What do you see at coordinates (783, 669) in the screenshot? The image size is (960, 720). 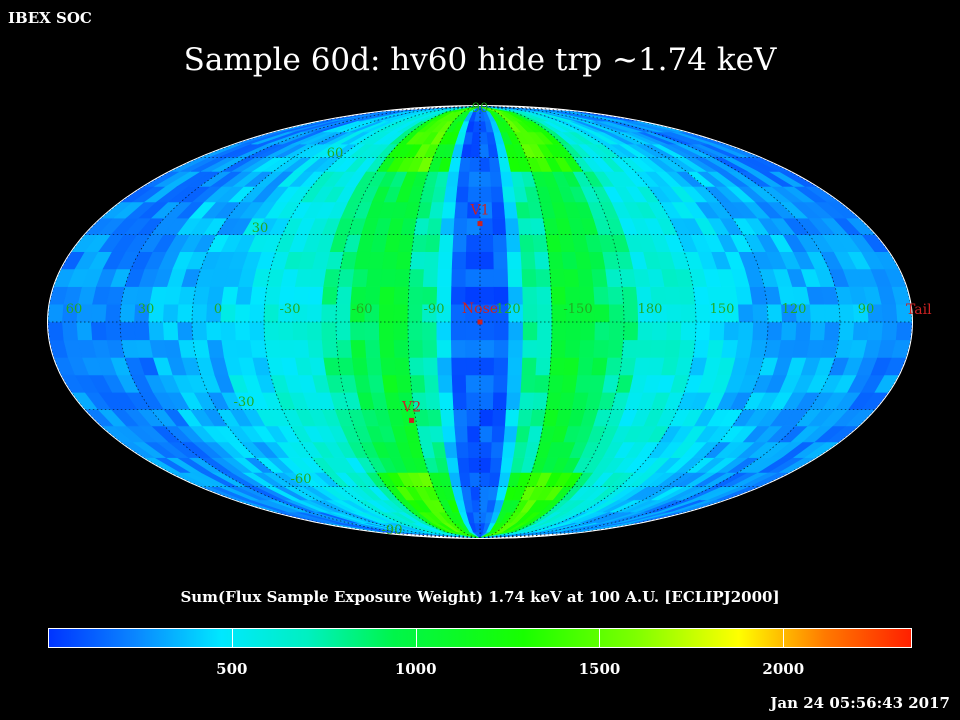 I see `colorbar-tick-label: 2000` at bounding box center [783, 669].